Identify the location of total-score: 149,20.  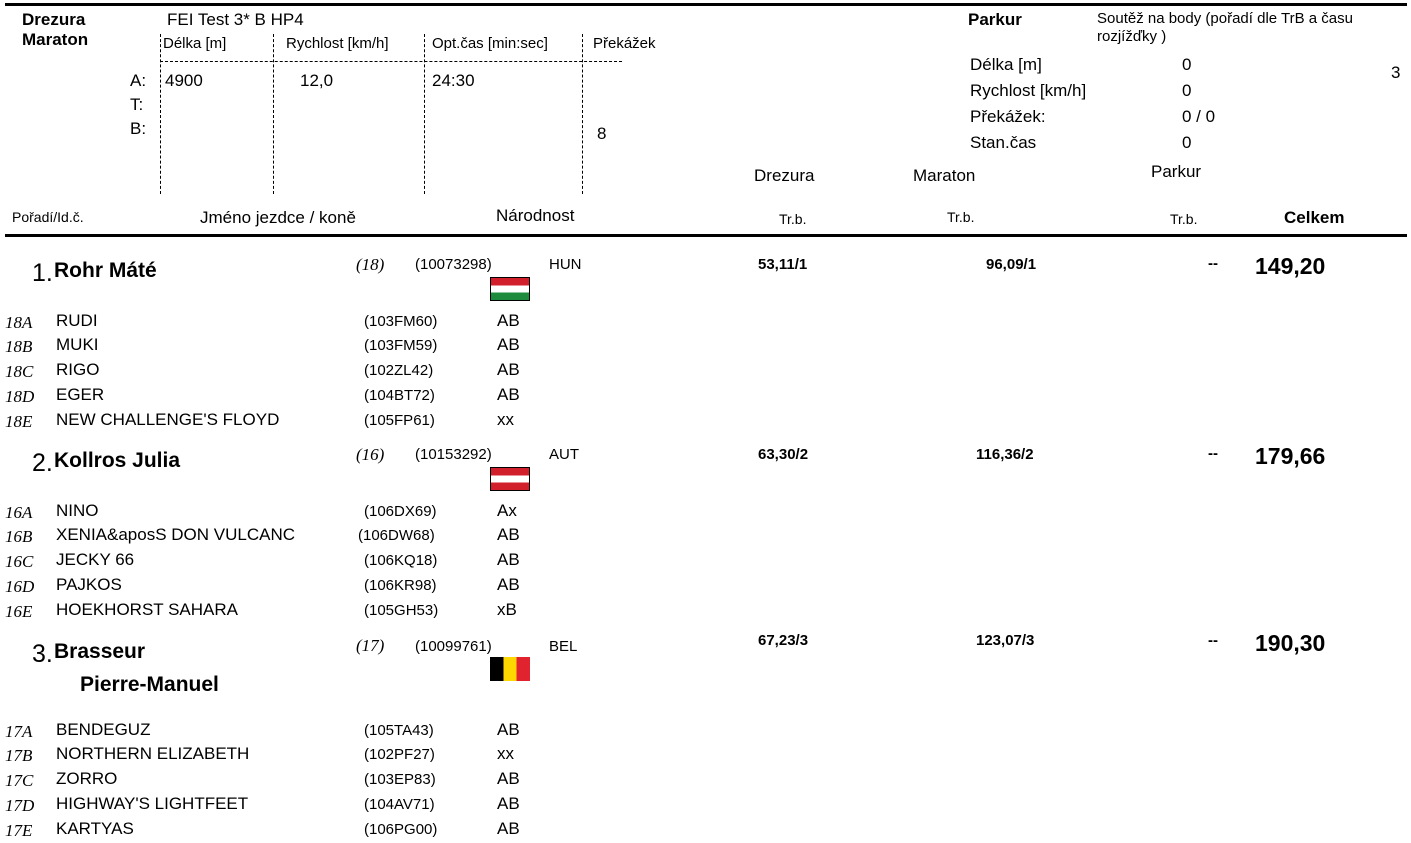
(1290, 266).